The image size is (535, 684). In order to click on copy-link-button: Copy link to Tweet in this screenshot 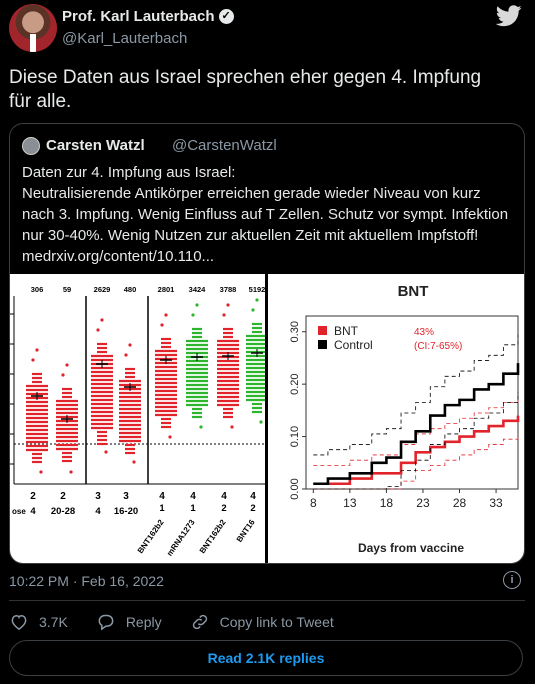, I will do `click(262, 622)`.